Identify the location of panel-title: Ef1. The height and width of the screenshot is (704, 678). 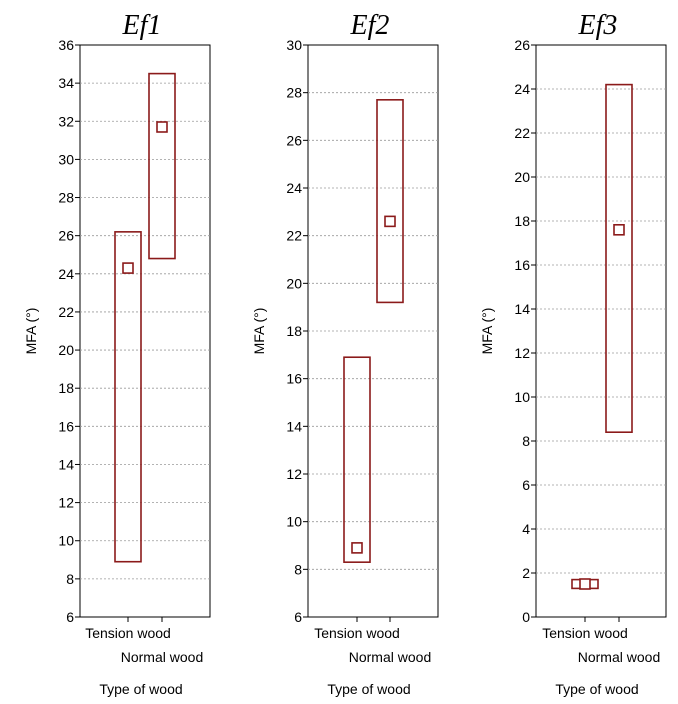
(142, 25).